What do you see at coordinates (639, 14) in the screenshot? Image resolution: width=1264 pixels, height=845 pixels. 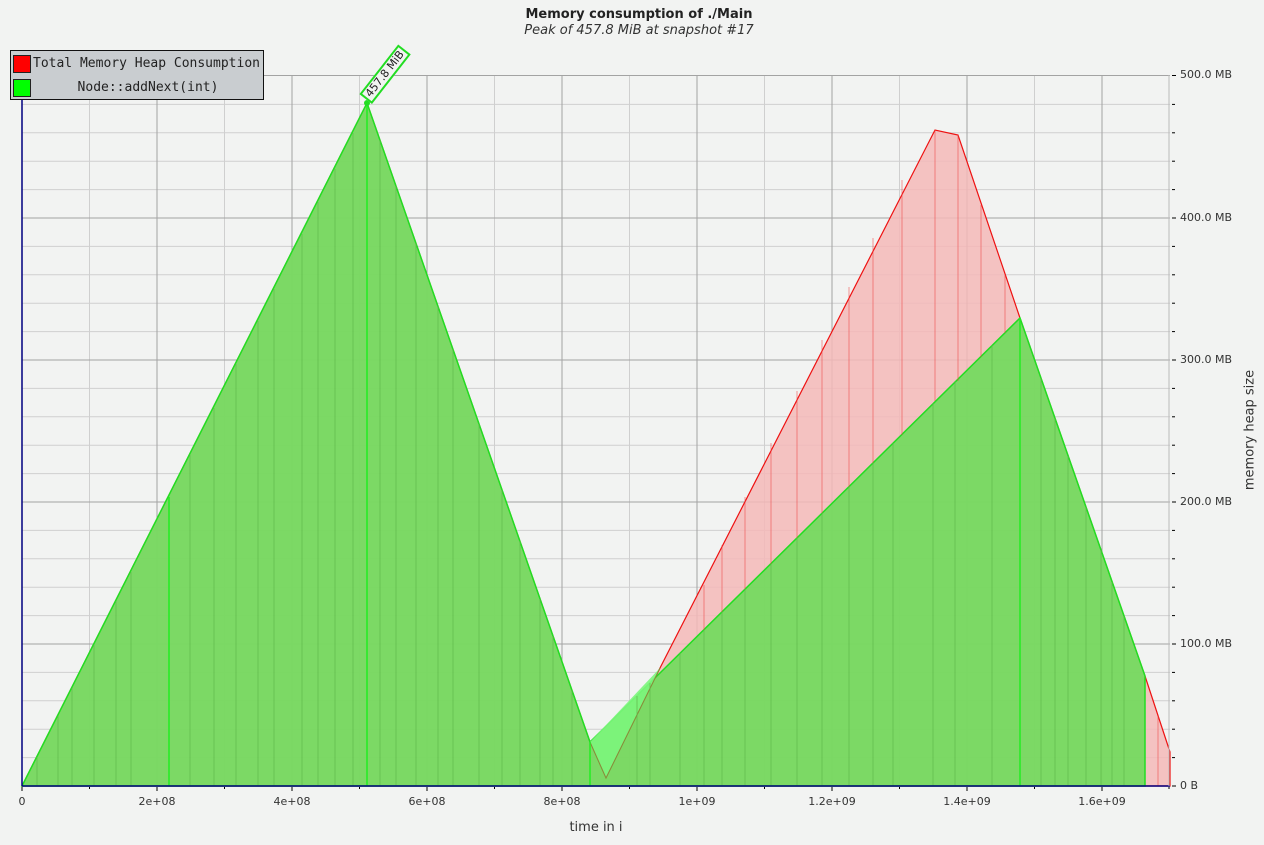 I see `chart-title: Memory consumption of ./Main` at bounding box center [639, 14].